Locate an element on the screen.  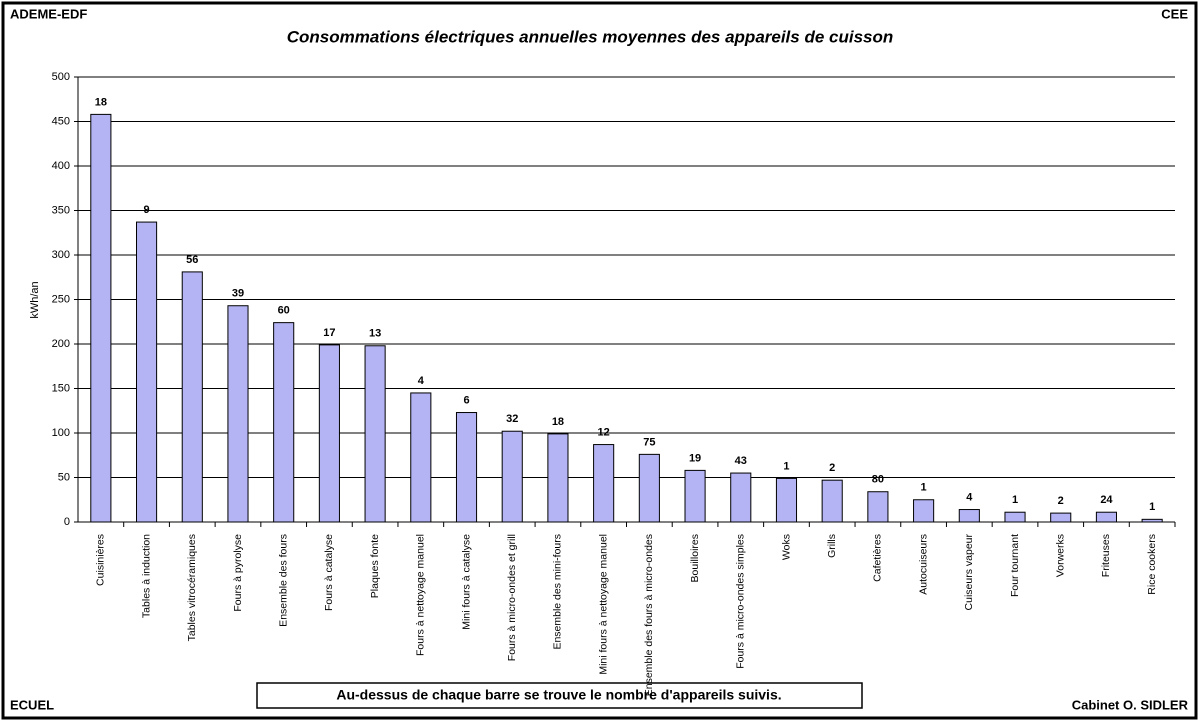
corner-label: Cabinet O. SIDLER is located at coordinates (1130, 704).